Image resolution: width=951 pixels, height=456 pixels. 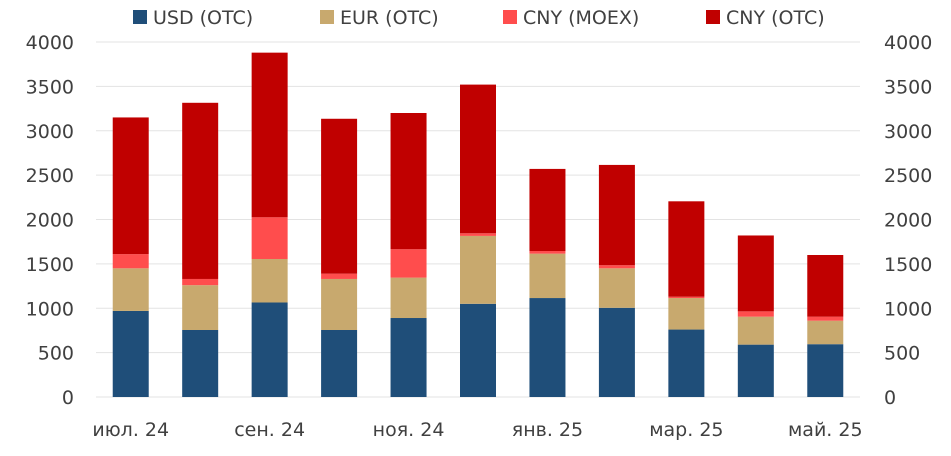 I want to click on y-tick-left-4000: 4000, so click(x=50, y=43).